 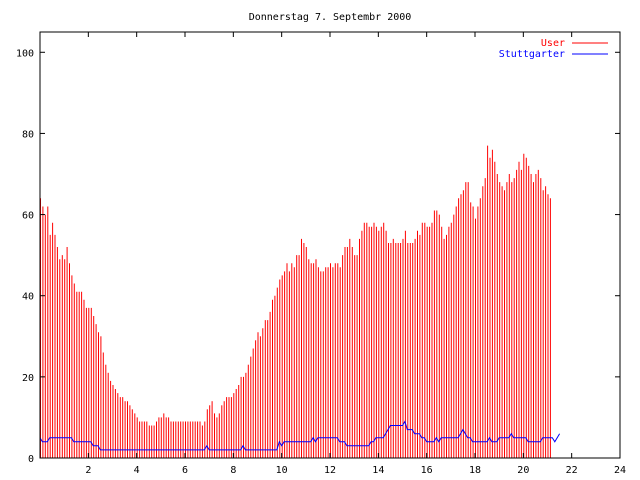 What do you see at coordinates (28, 134) in the screenshot?
I see `y-tick-label: 80` at bounding box center [28, 134].